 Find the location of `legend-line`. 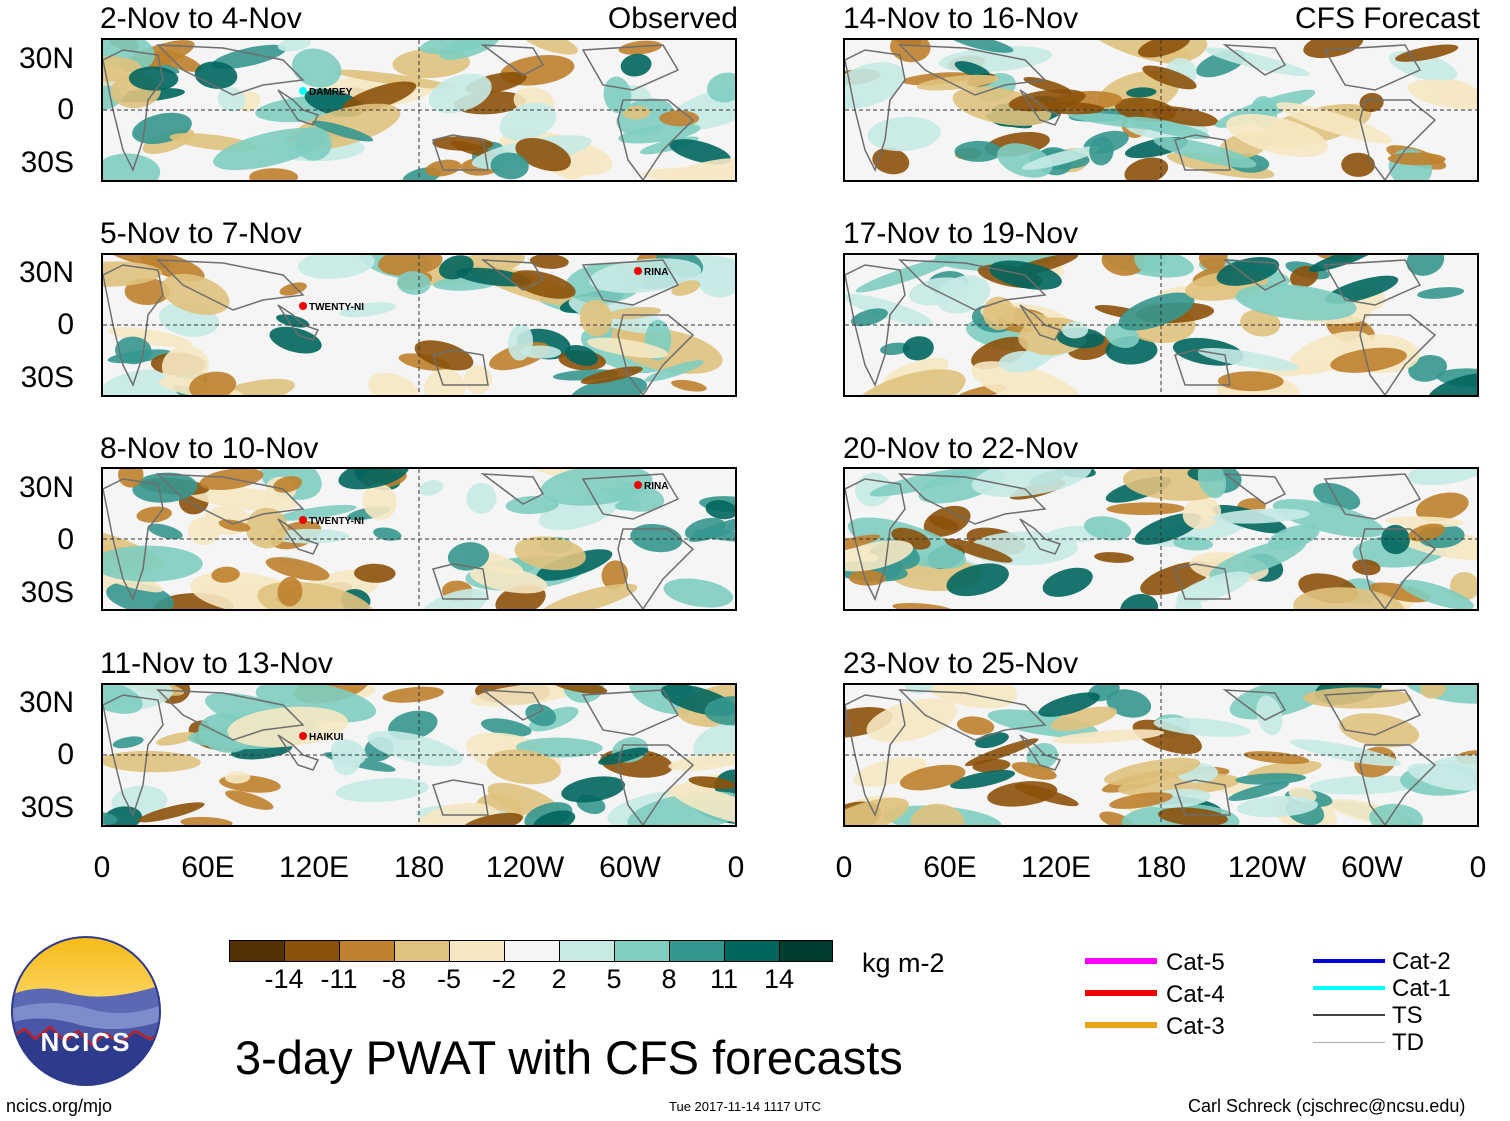

legend-line is located at coordinates (1349, 988).